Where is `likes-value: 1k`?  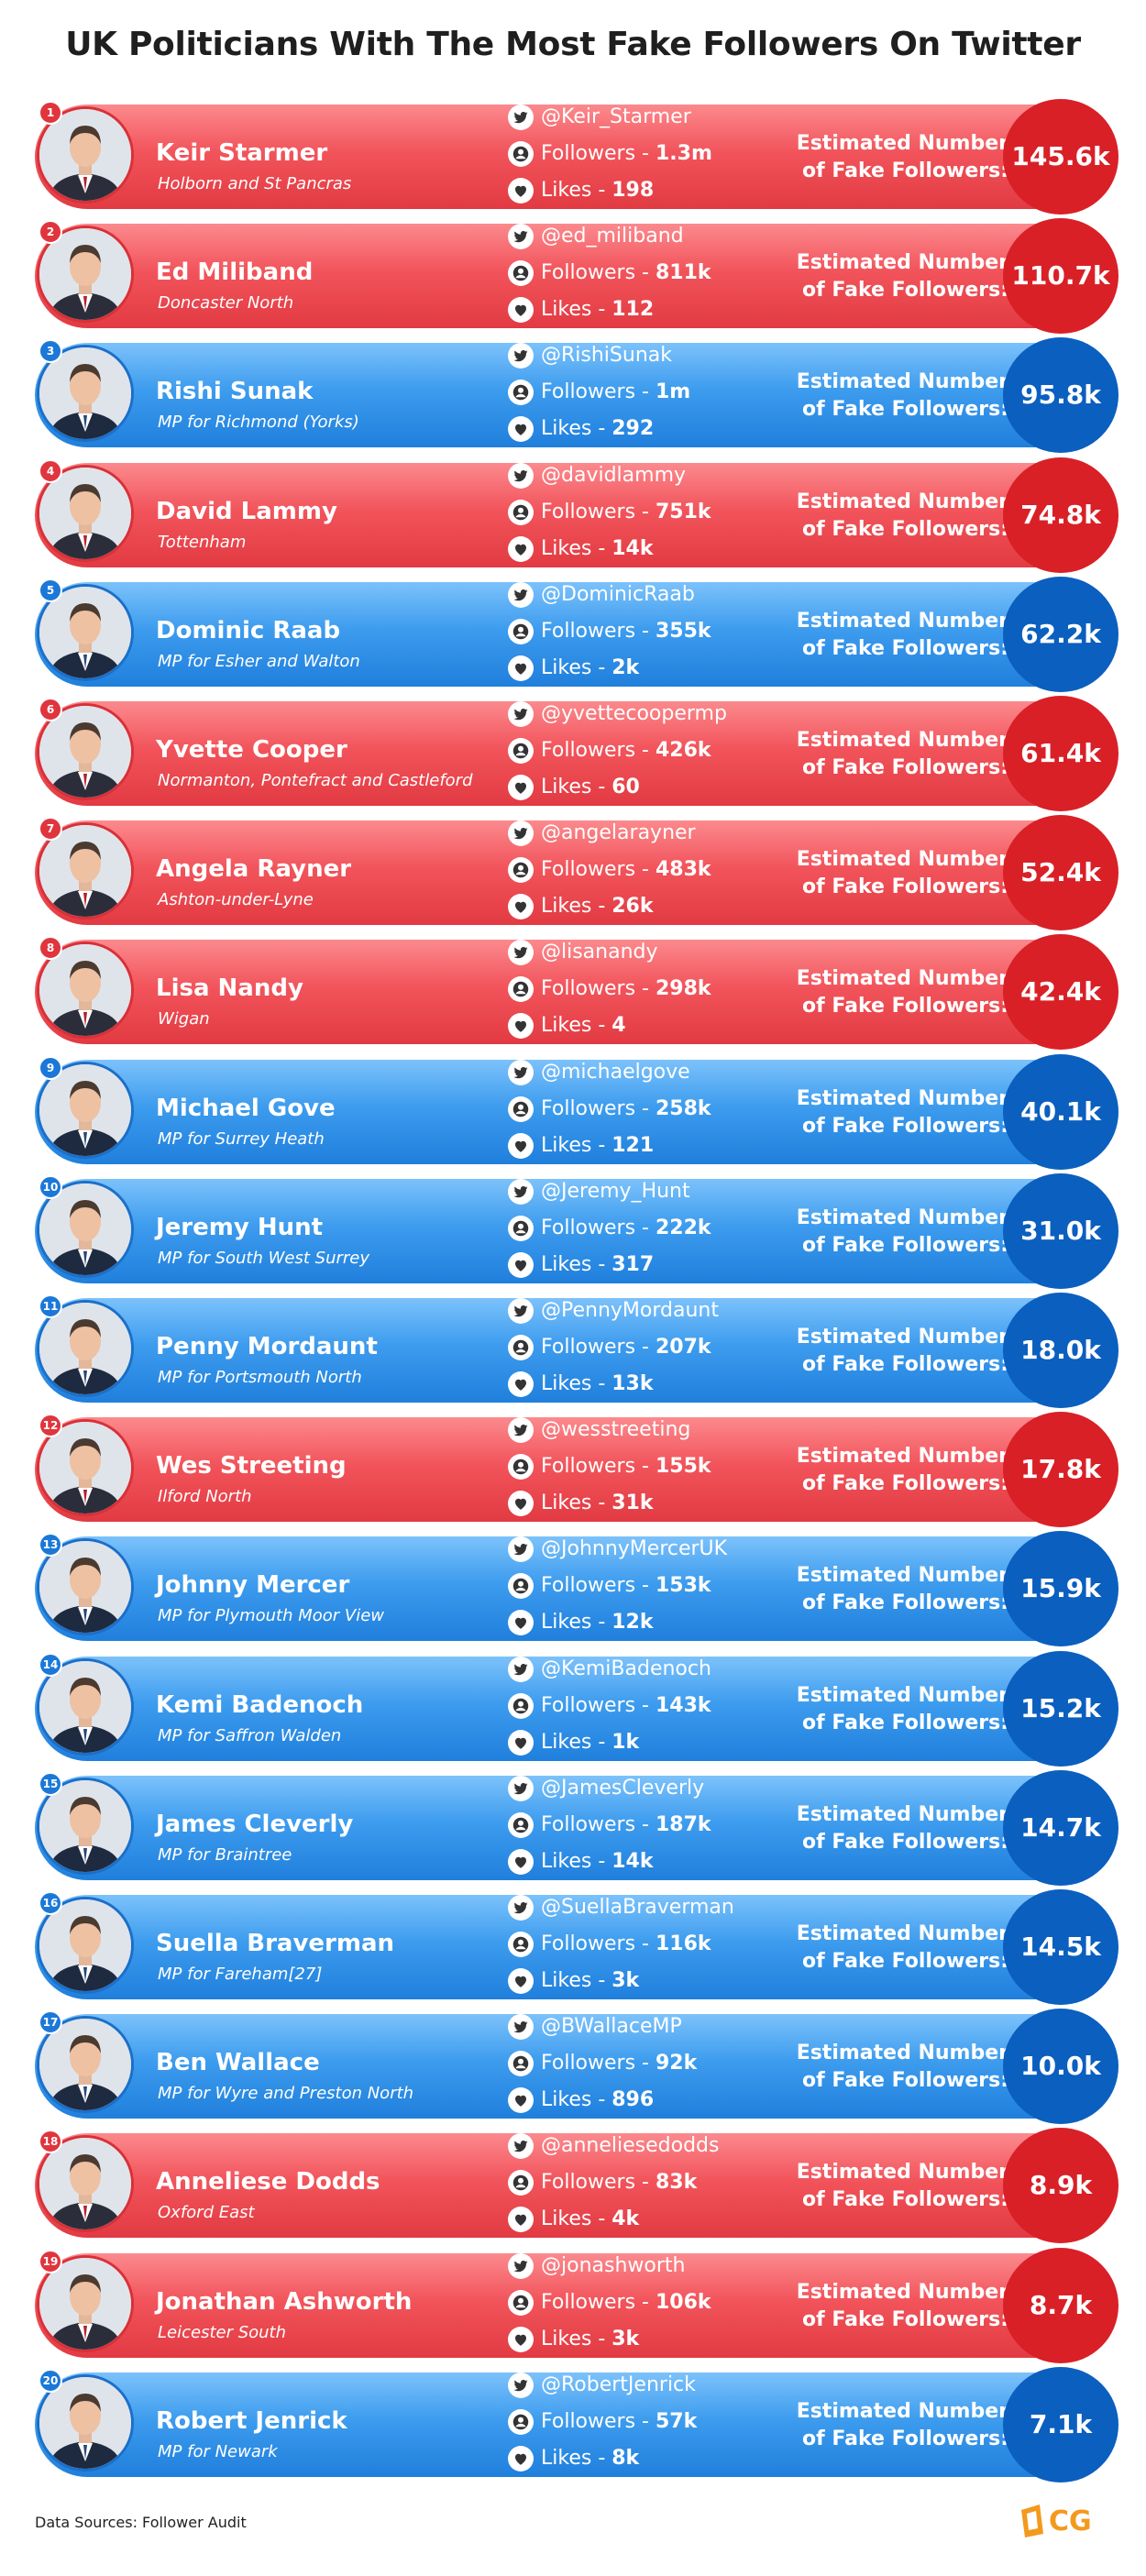 likes-value: 1k is located at coordinates (626, 1742).